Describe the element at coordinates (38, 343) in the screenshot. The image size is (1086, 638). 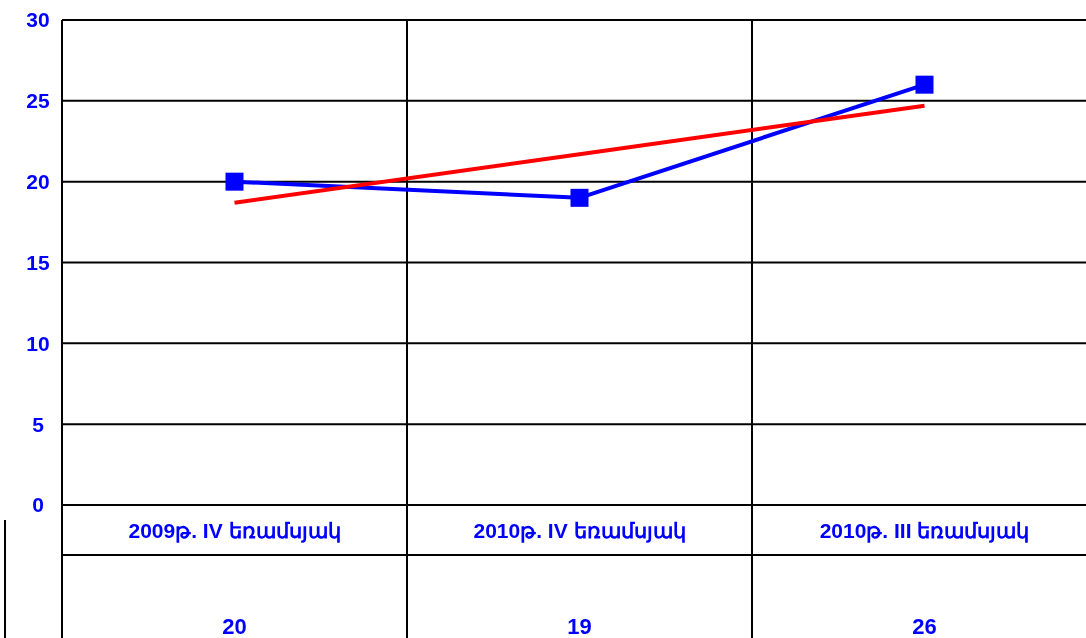
I see `y-tick-label: 10` at that location.